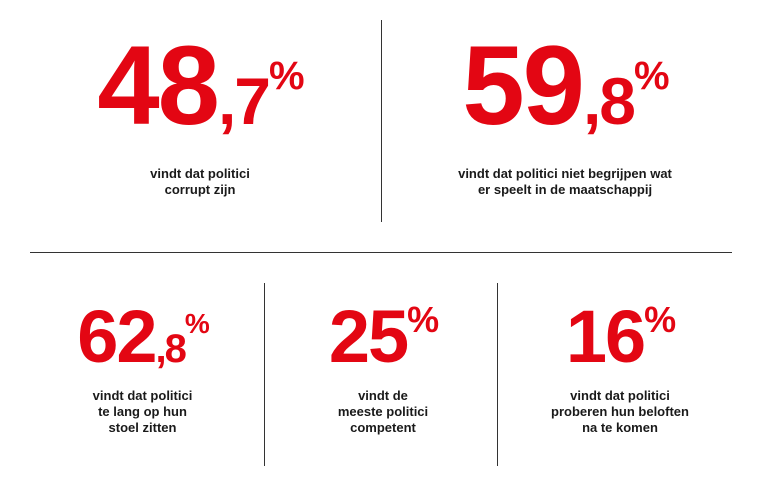 The image size is (763, 488). I want to click on stat-value: 16%, so click(620, 337).